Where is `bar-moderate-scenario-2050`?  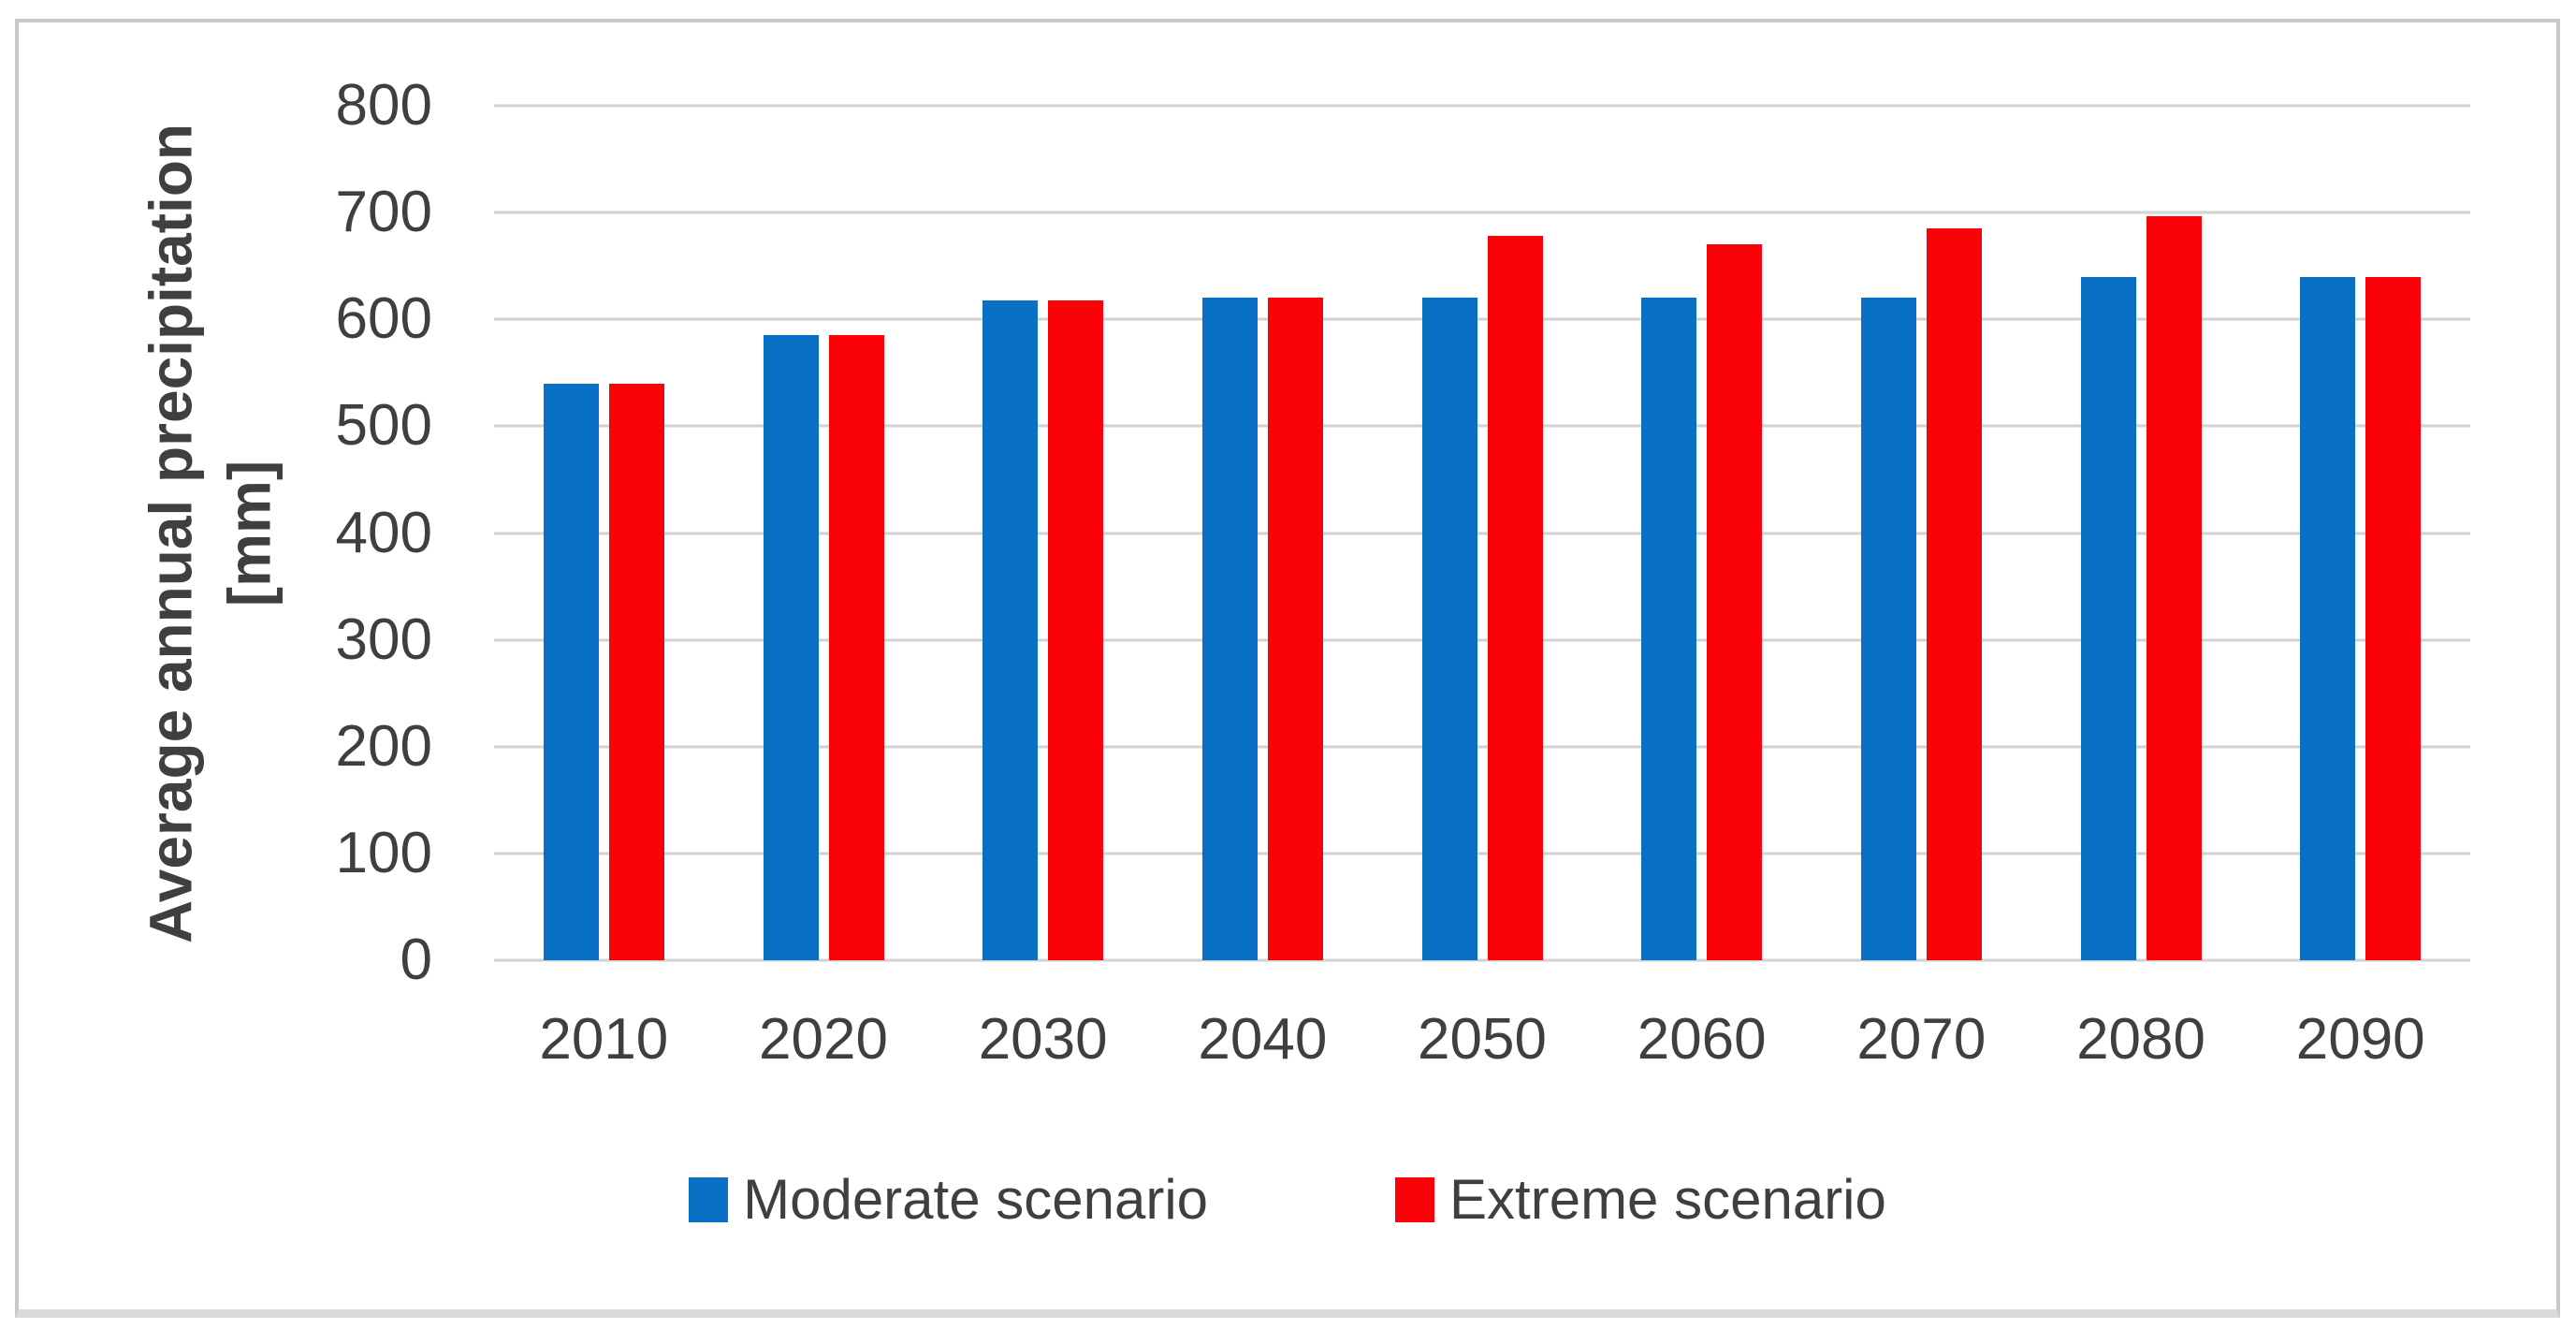
bar-moderate-scenario-2050 is located at coordinates (1449, 629).